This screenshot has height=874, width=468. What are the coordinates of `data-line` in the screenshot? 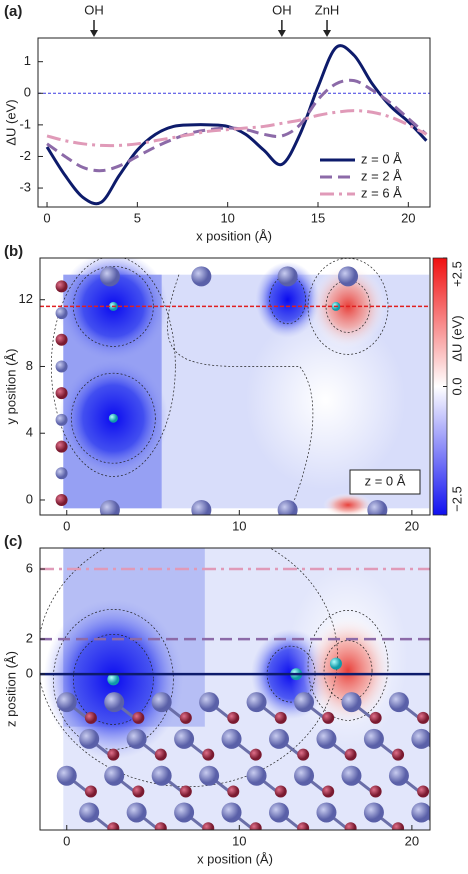 It's located at (237, 128).